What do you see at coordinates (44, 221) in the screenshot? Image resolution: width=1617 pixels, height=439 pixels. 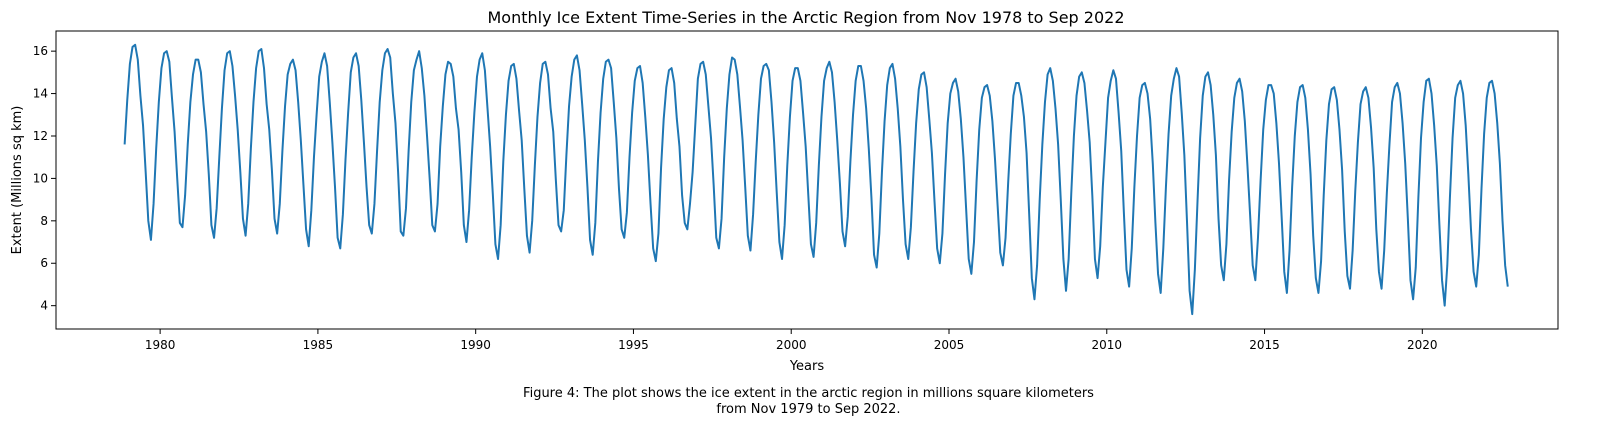 I see `y-tick-label: 8` at bounding box center [44, 221].